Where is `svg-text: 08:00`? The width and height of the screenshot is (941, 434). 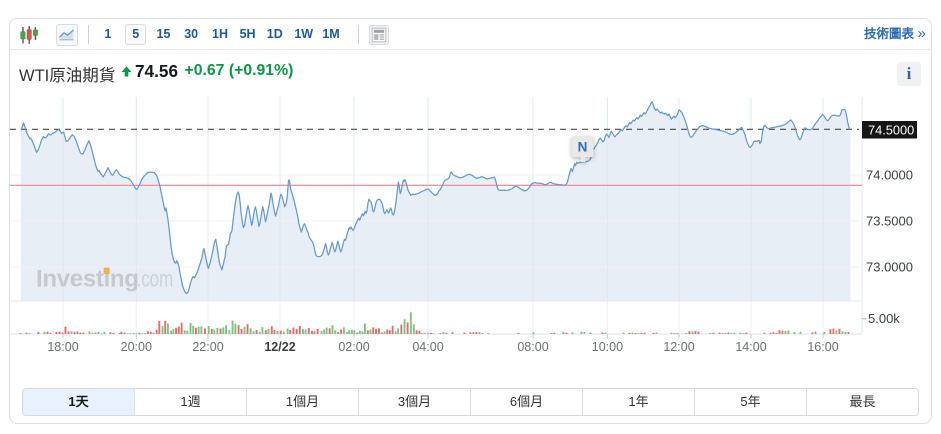 svg-text: 08:00 is located at coordinates (532, 347).